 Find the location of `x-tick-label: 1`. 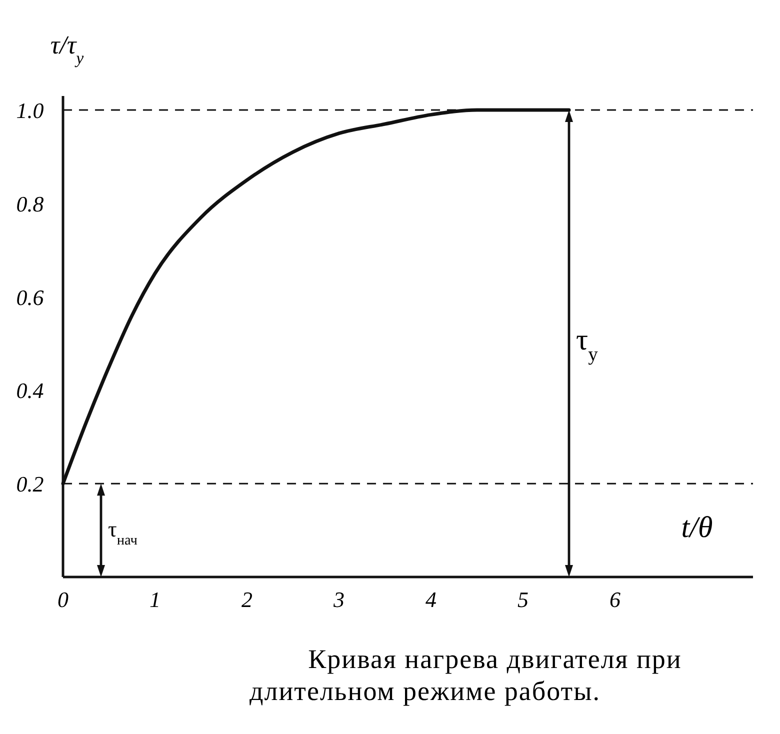

x-tick-label: 1 is located at coordinates (155, 599).